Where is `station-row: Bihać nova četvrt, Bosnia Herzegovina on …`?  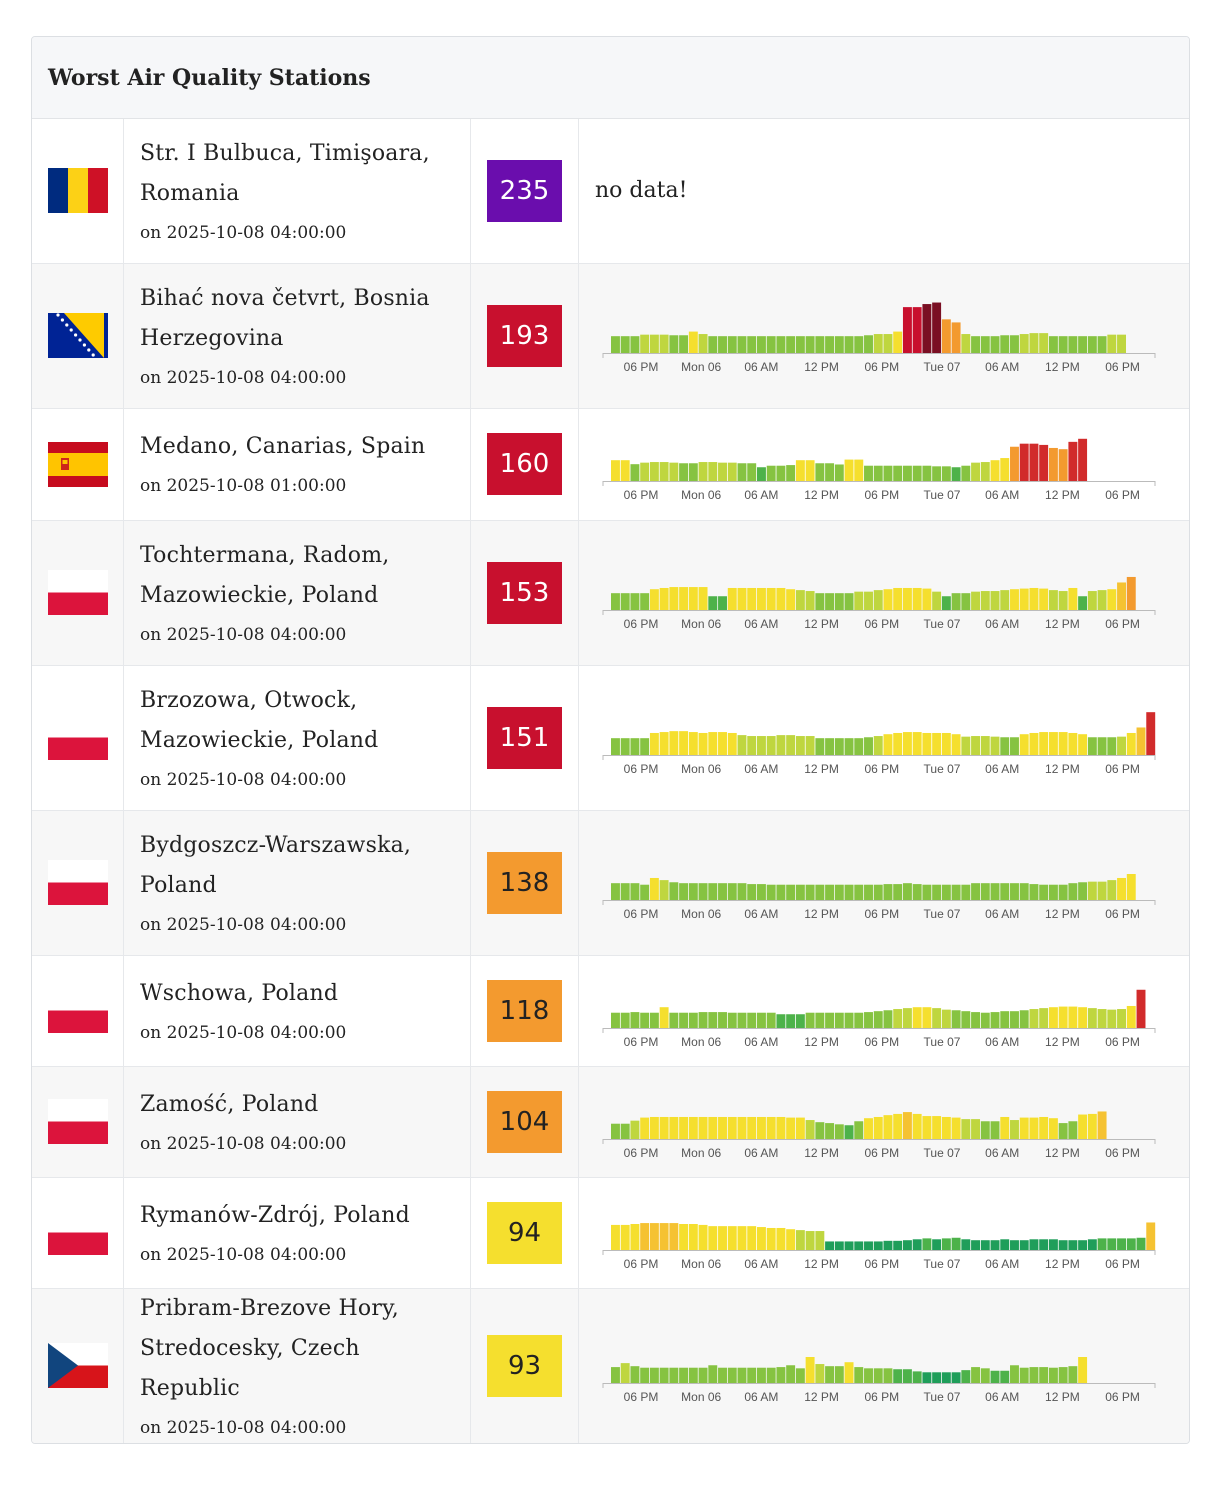 station-row: Bihać nova četvrt, Bosnia Herzegovina on … is located at coordinates (610, 335).